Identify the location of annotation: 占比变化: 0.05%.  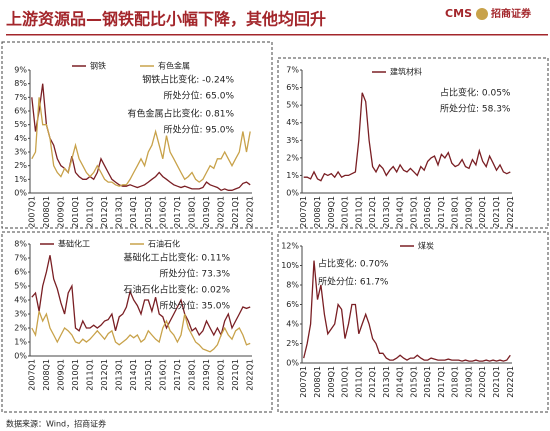
(475, 93).